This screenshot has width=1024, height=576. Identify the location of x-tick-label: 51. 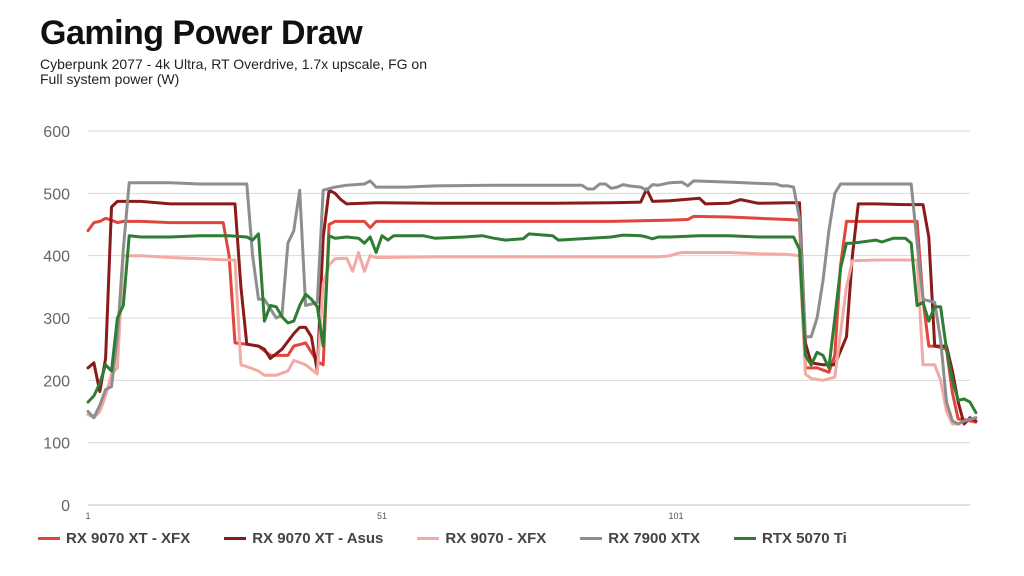
(382, 516).